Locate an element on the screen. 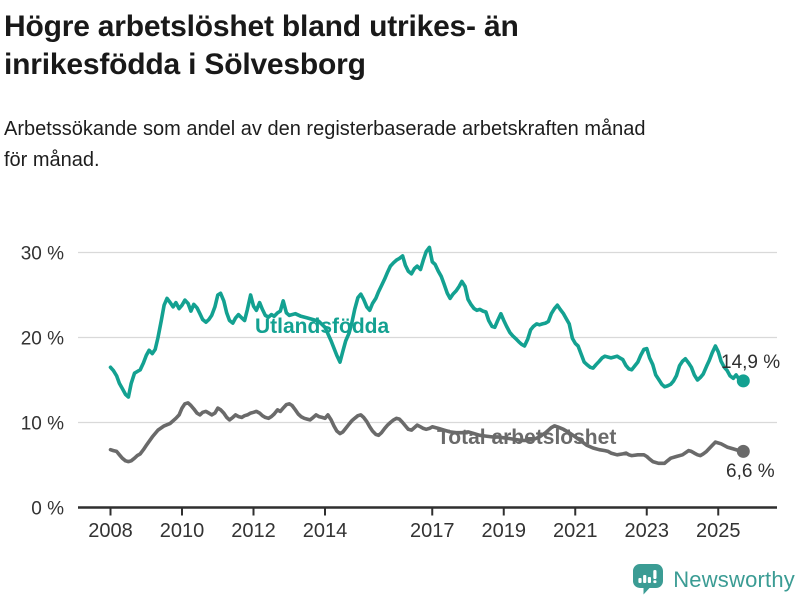  x-tick-label-2021: 2021 is located at coordinates (575, 531).